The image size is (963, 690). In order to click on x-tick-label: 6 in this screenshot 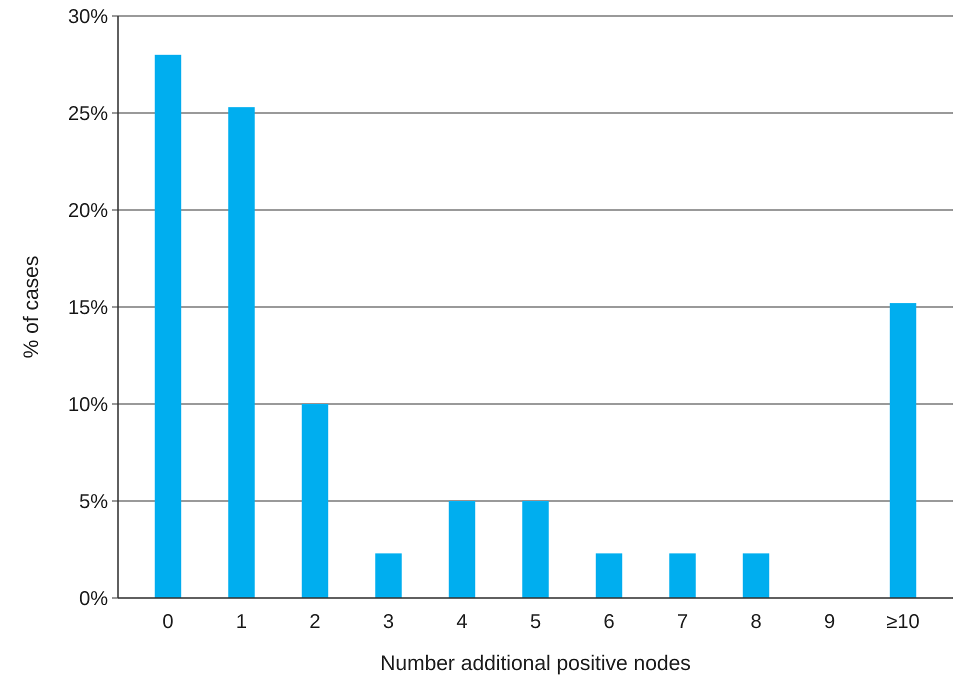, I will do `click(609, 622)`.